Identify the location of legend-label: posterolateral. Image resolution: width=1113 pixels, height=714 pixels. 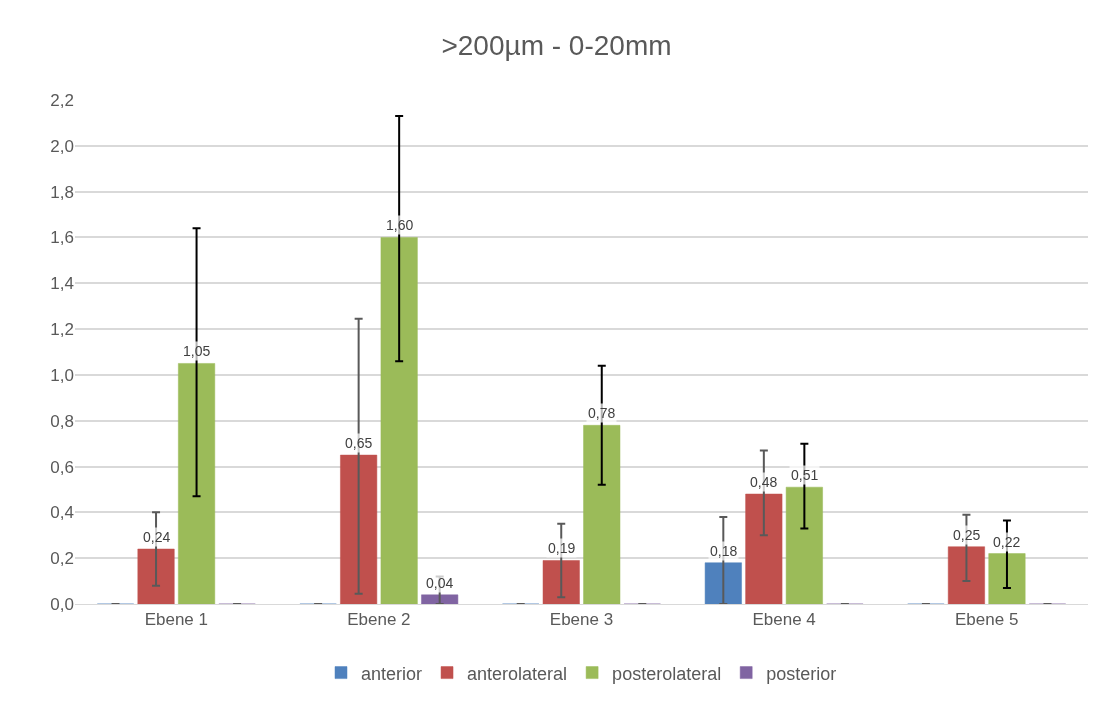
(667, 673).